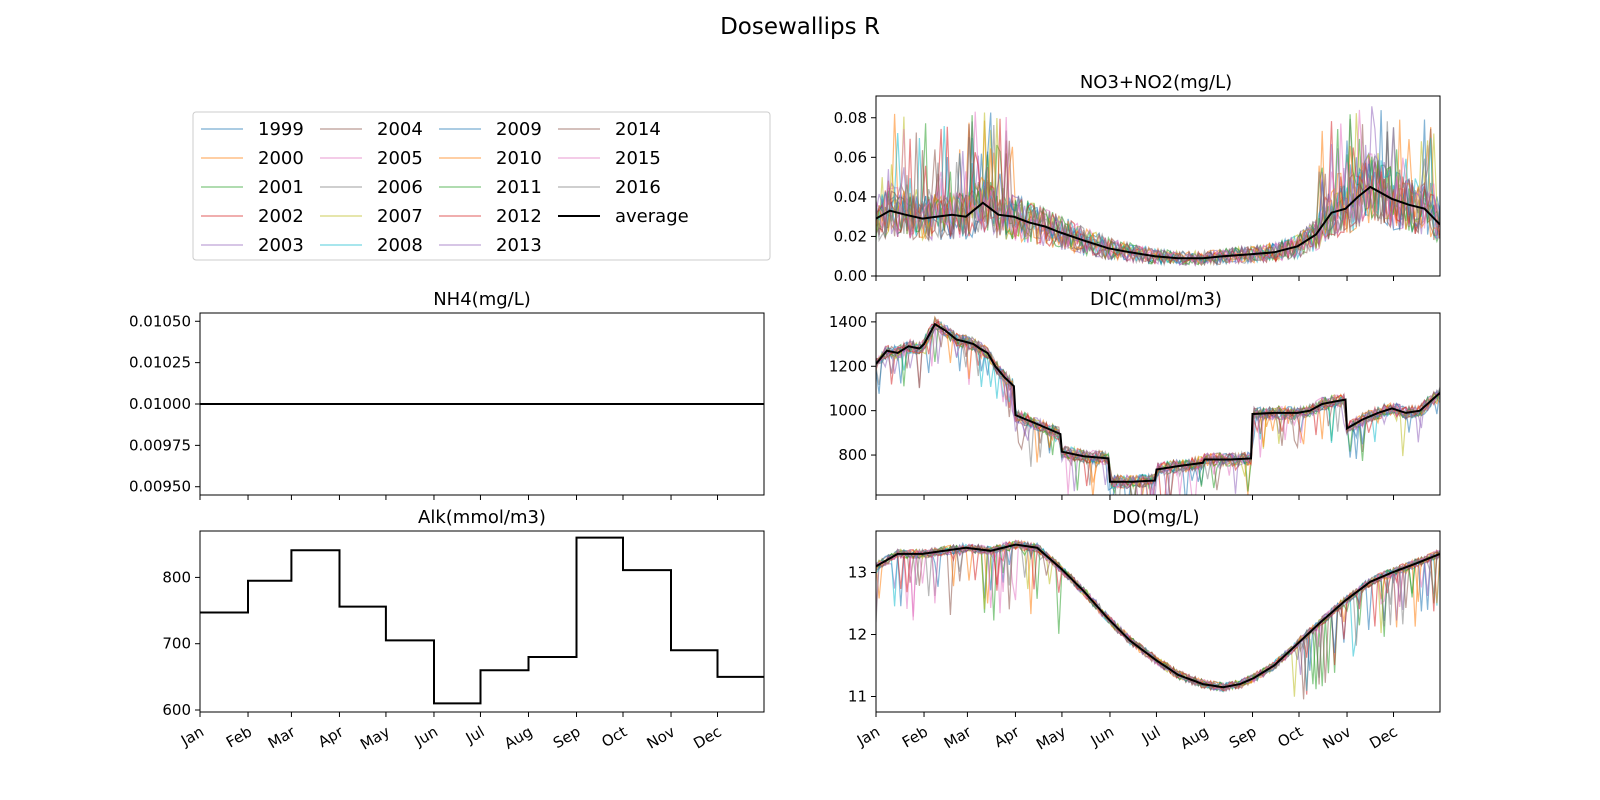 Image resolution: width=1600 pixels, height=800 pixels. I want to click on panel-title-dic: DIC(mmol/m3), so click(1156, 299).